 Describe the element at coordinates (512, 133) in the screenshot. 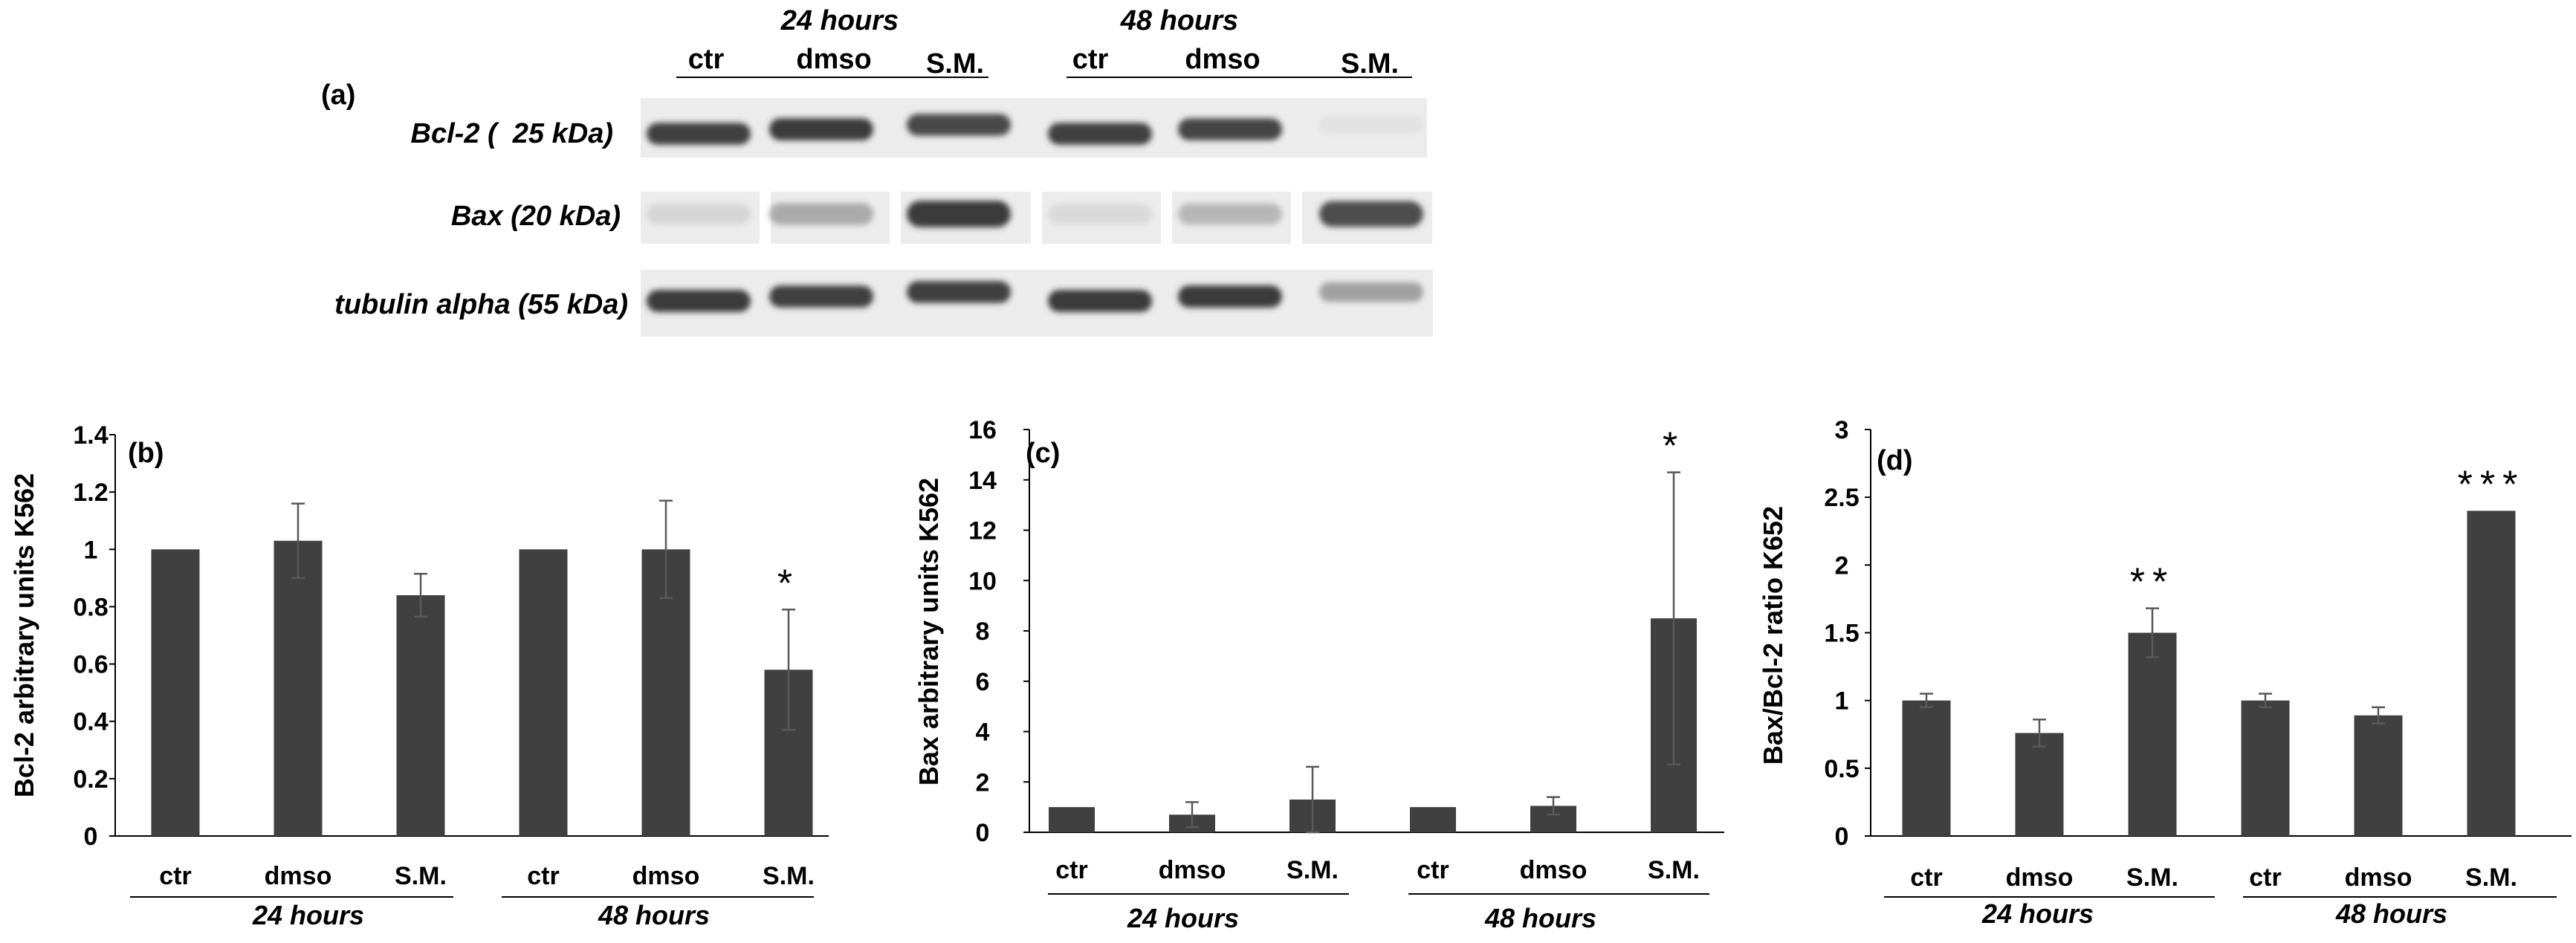

I see `blot-row-label: Bcl-2 ( 25 kDa)` at that location.